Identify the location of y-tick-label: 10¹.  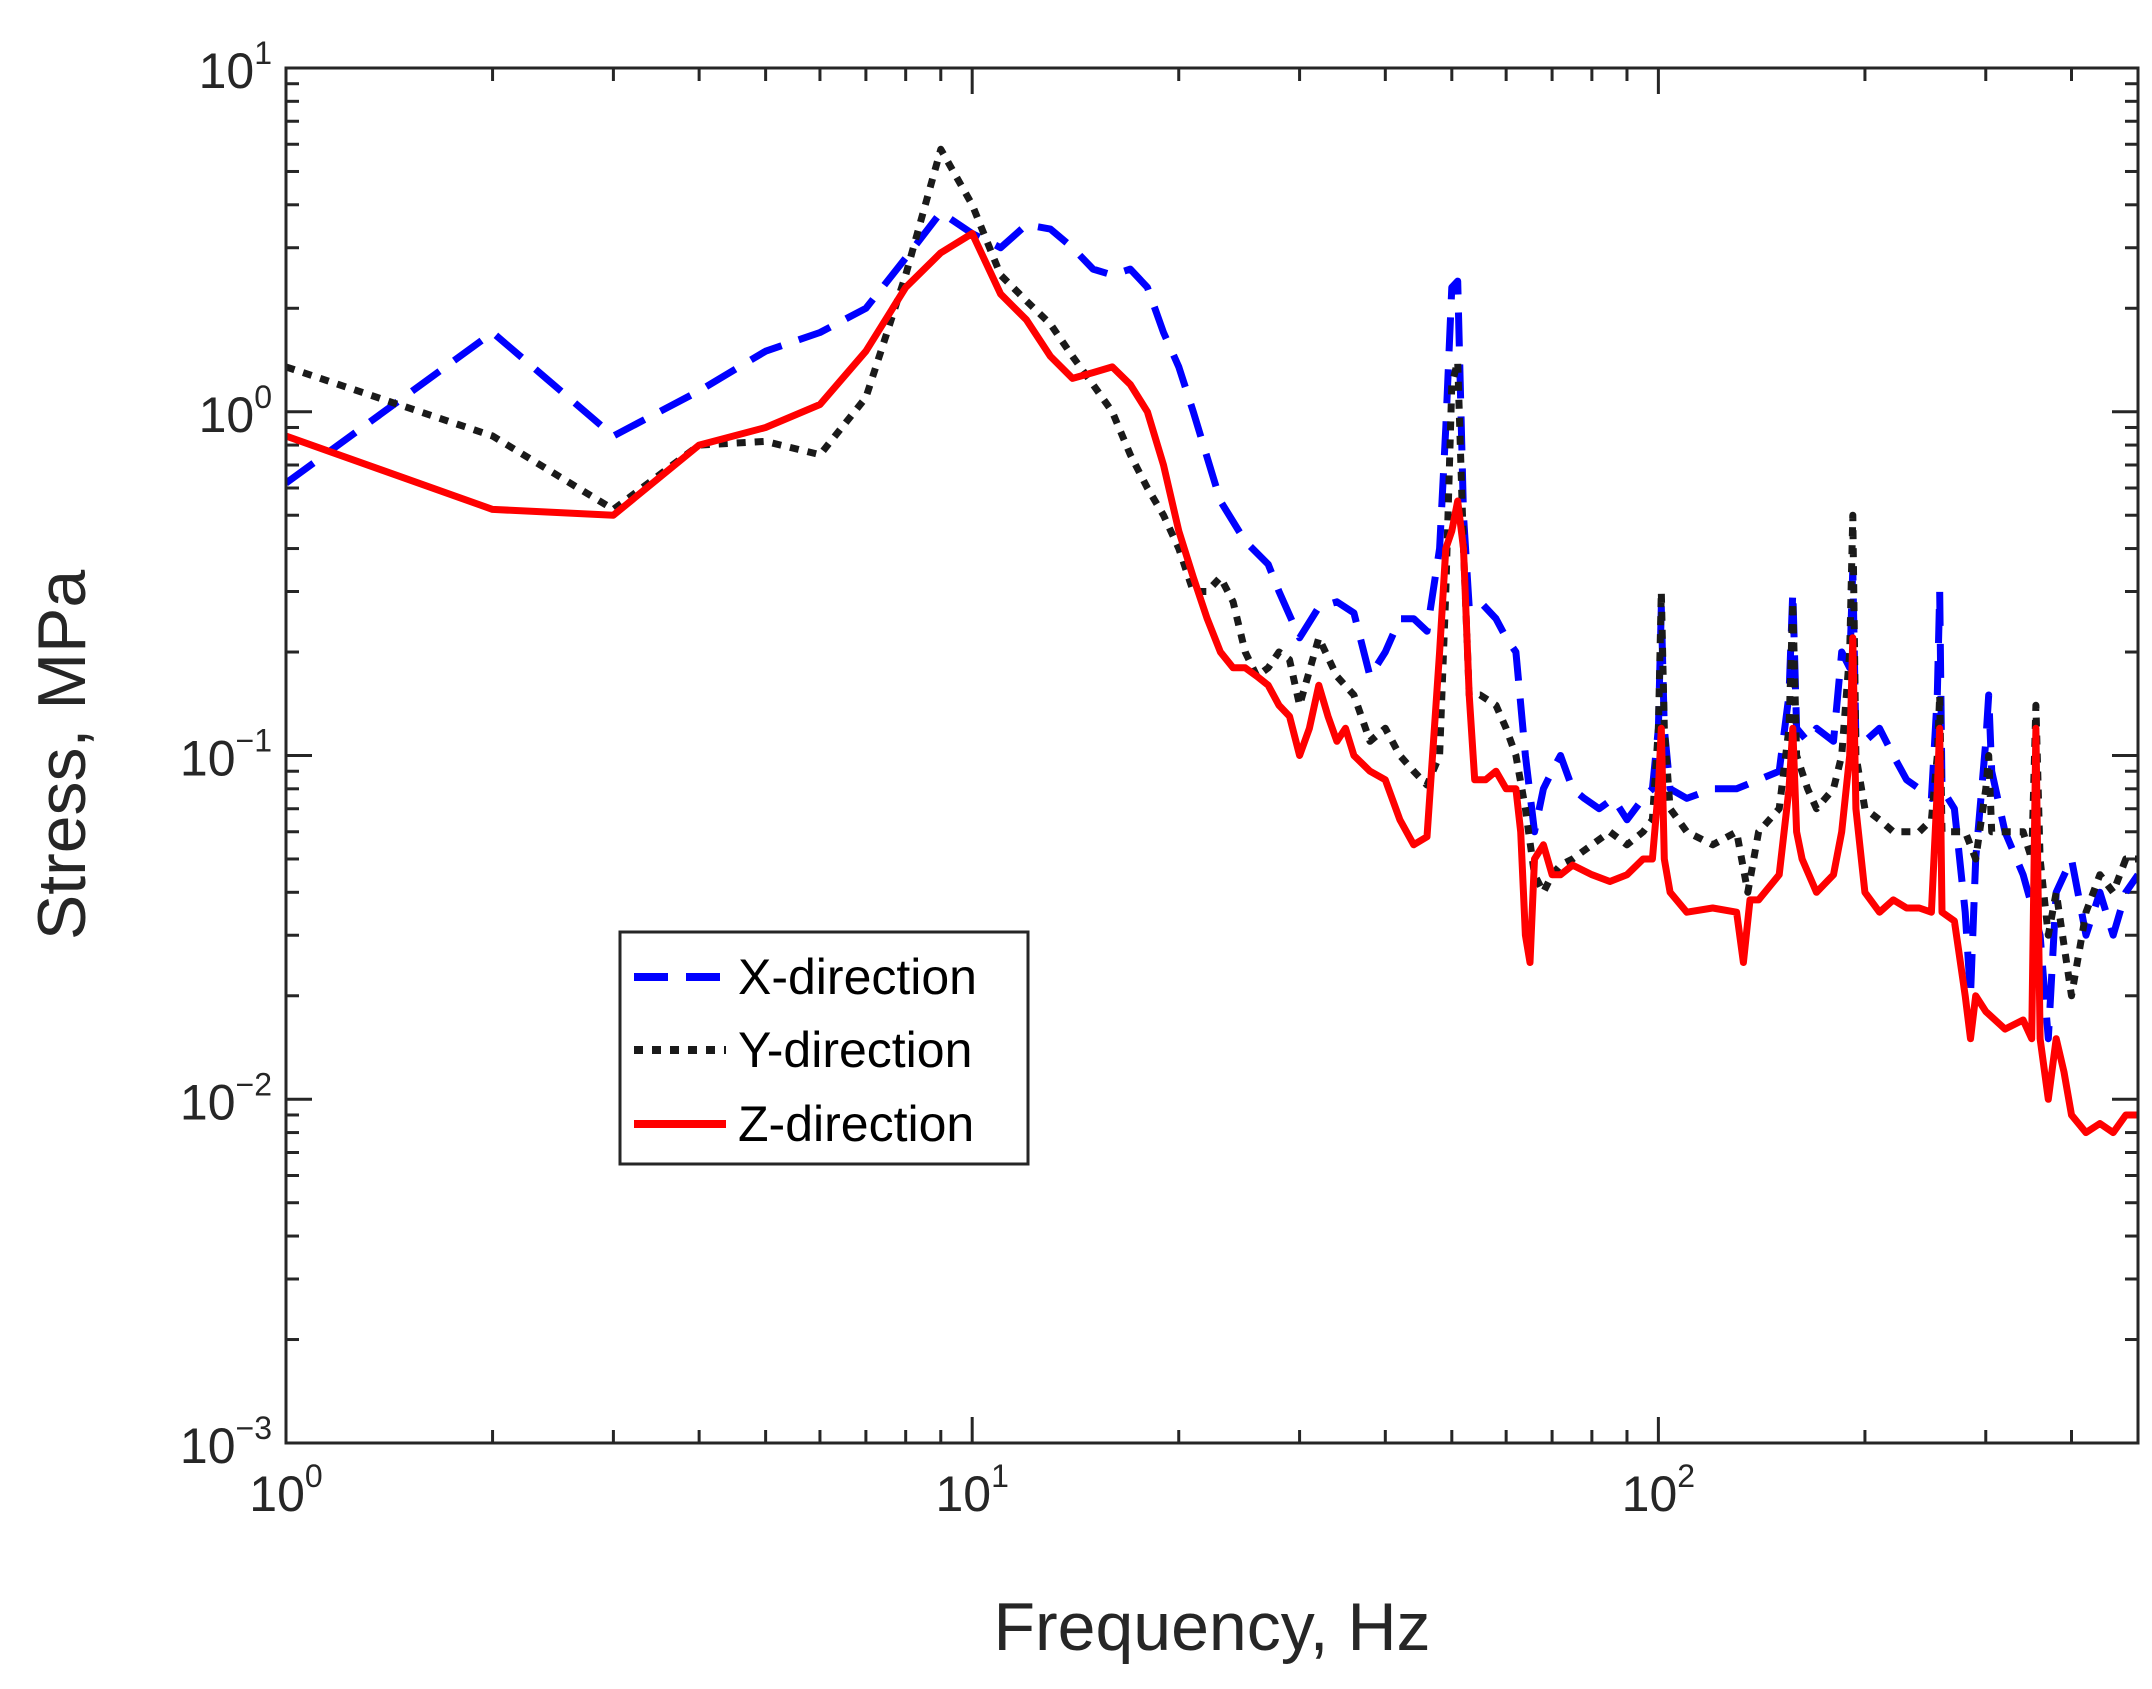
(235, 67).